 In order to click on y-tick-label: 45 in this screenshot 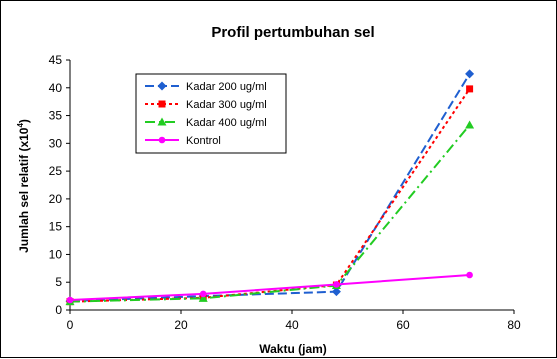, I will do `click(56, 60)`.